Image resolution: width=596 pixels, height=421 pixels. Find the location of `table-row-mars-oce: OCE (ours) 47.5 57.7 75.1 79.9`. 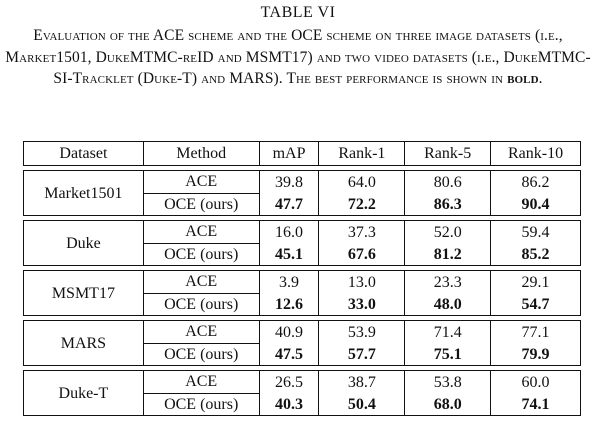

table-row-mars-oce: OCE (ours) 47.5 57.7 75.1 79.9 is located at coordinates (302, 354).